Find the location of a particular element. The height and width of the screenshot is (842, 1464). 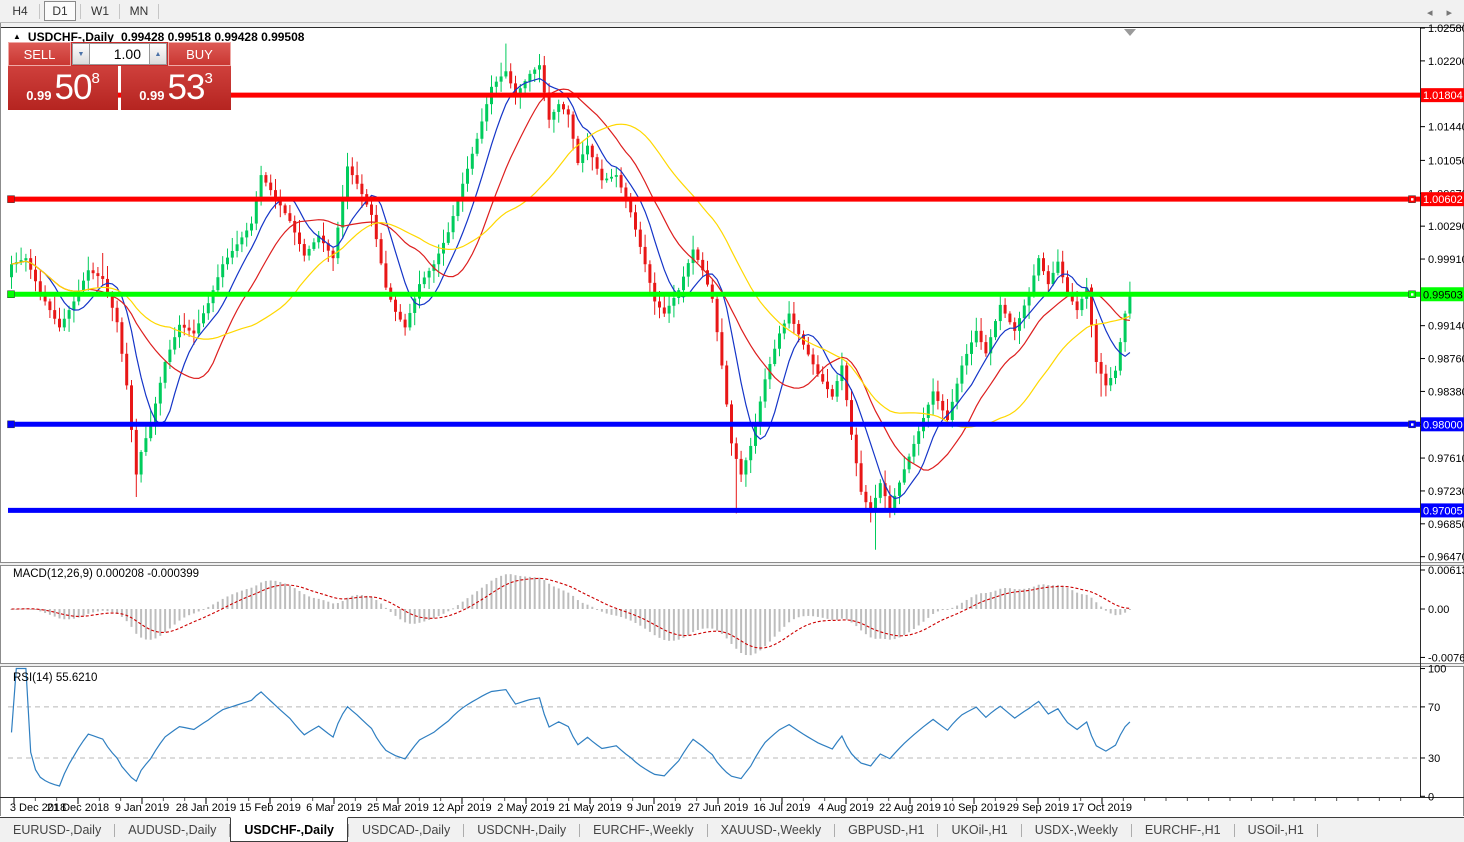

chart-tab-gbpusd-h1: GBPUSD-,H1 is located at coordinates (886, 830).